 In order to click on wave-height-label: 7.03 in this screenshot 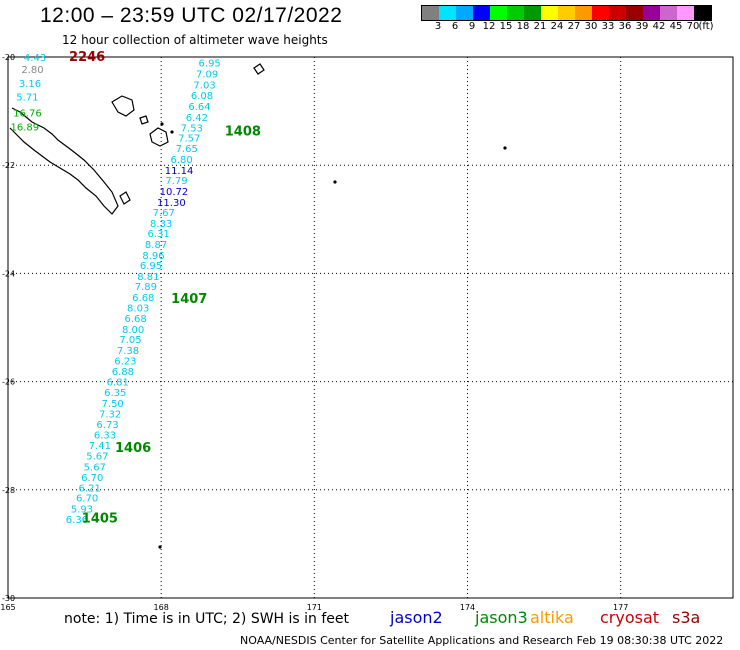, I will do `click(204, 85)`.